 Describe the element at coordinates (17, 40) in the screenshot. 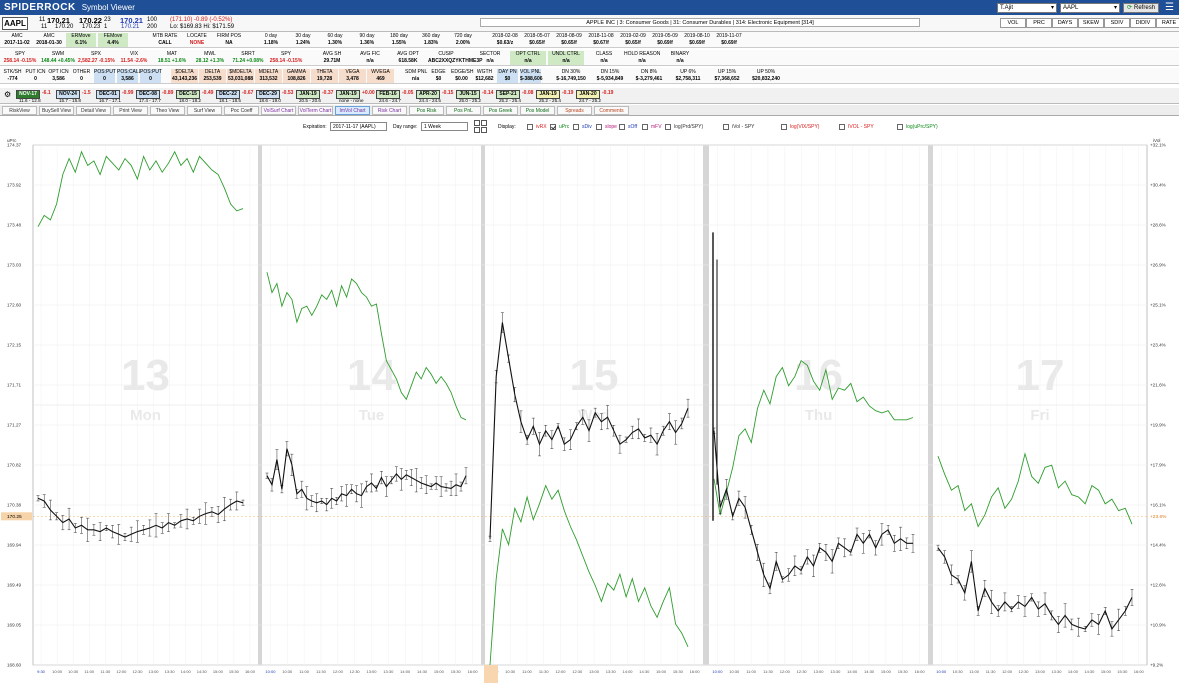

I see `stat-cell: AMC 2017-11-02` at that location.